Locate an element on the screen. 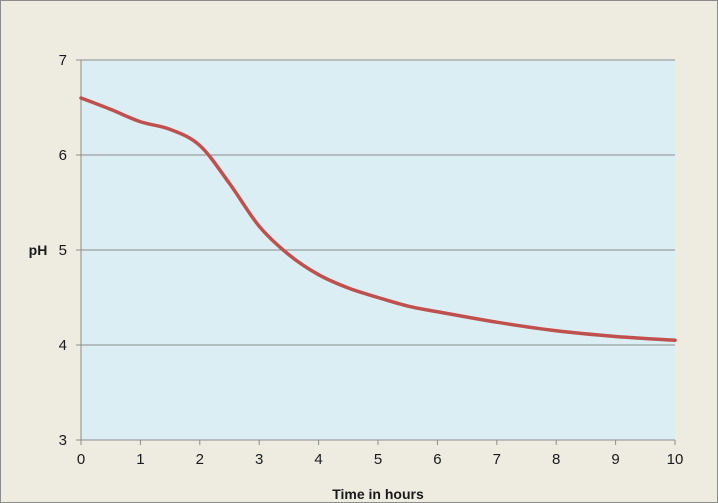 The width and height of the screenshot is (718, 503). x-tick-label: 6 is located at coordinates (437, 459).